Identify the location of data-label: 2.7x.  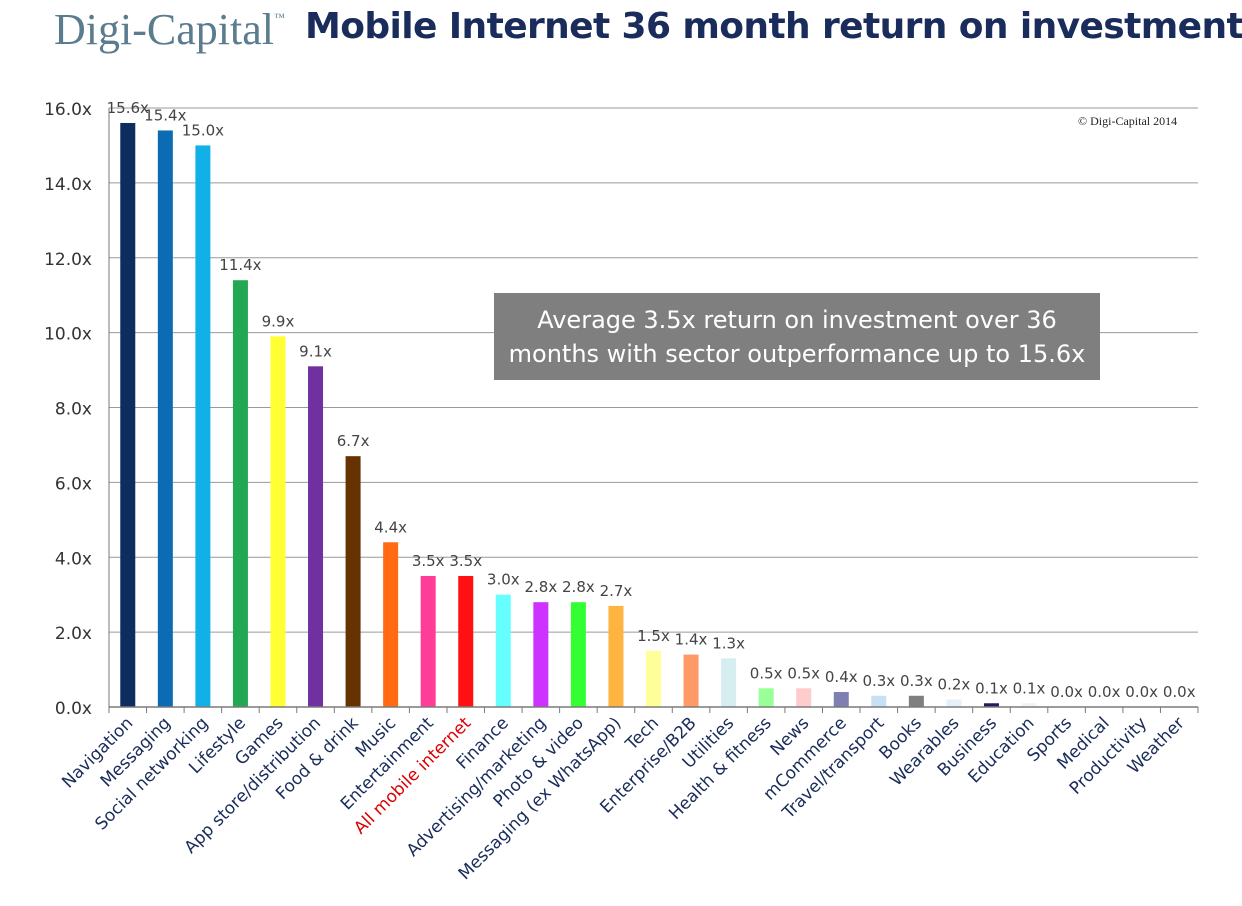
(616, 591).